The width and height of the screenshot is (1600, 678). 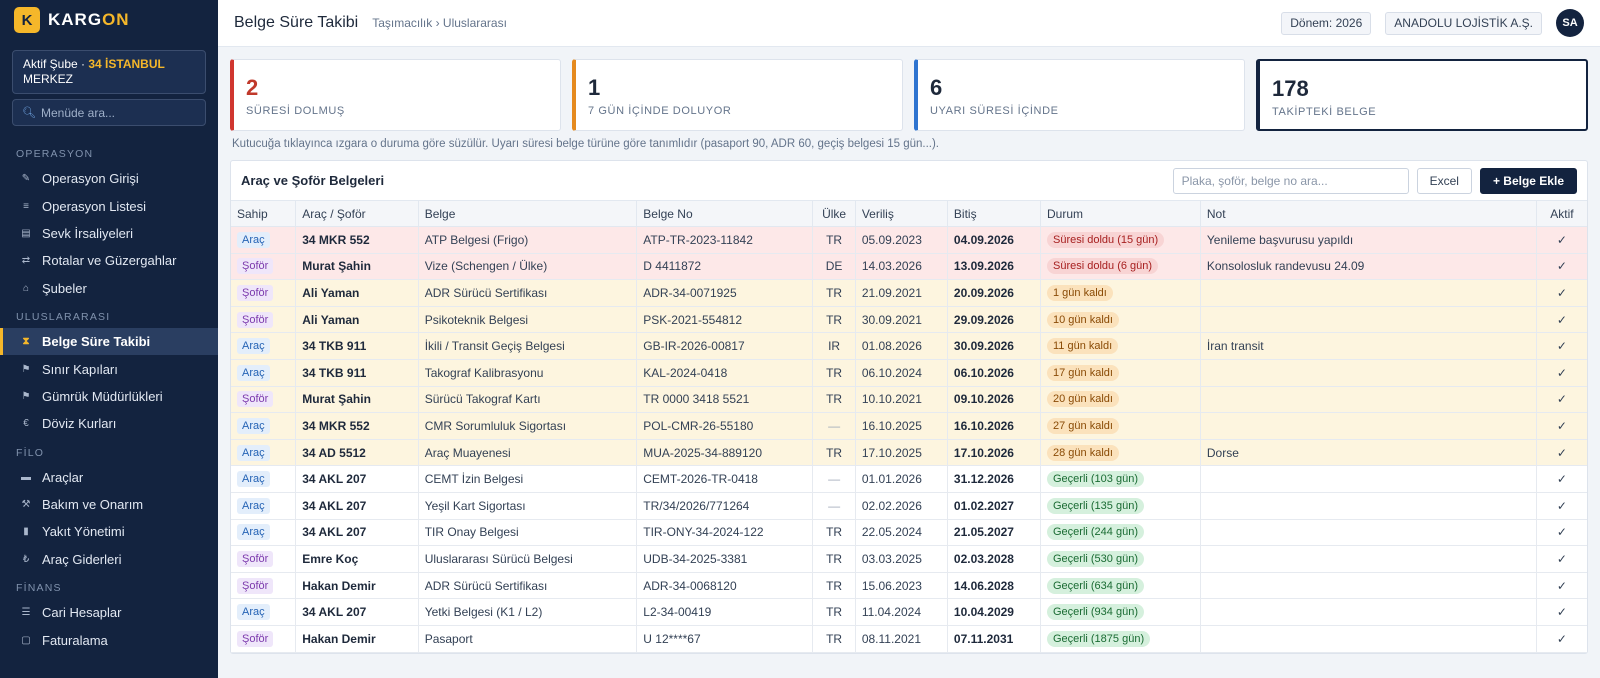 I want to click on issue-date: 06.10.2024, so click(x=891, y=372).